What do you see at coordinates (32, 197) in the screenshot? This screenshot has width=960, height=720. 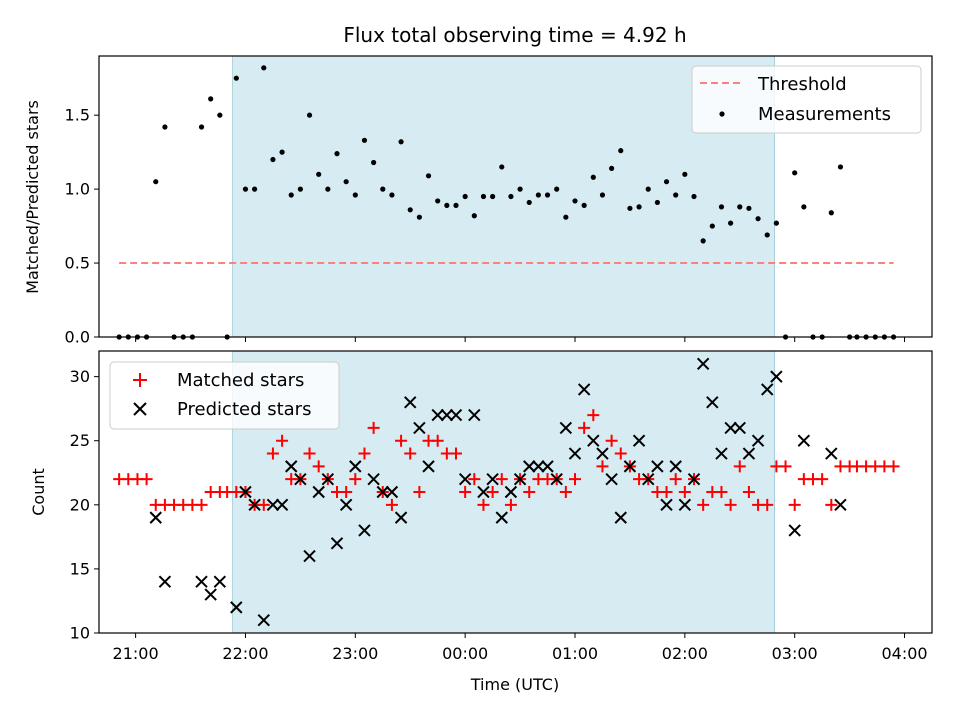 I see `top-y-axis-label: Matched/Predicted stars` at bounding box center [32, 197].